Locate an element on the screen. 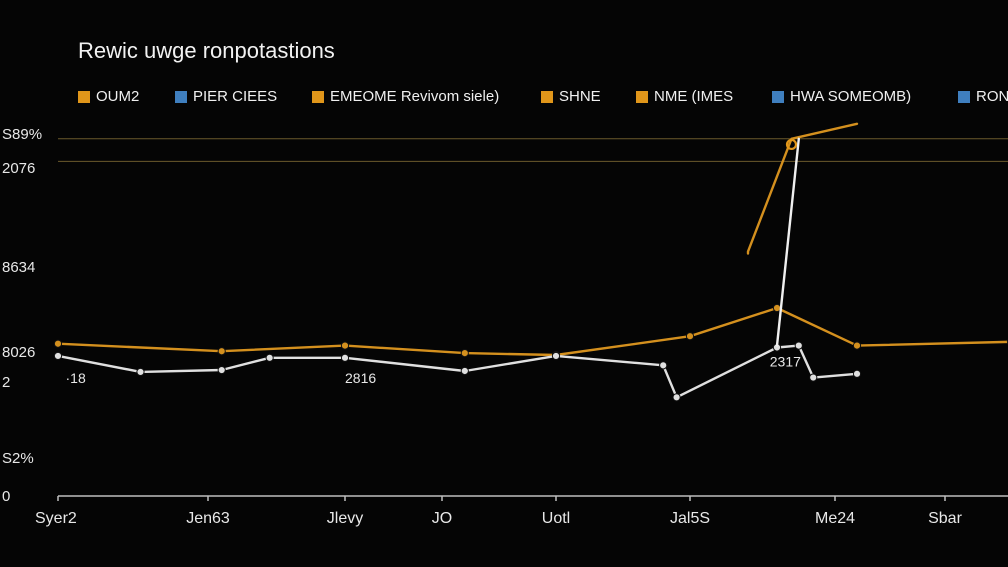 This screenshot has width=1008, height=567. y-tick-label: S2% is located at coordinates (18, 458).